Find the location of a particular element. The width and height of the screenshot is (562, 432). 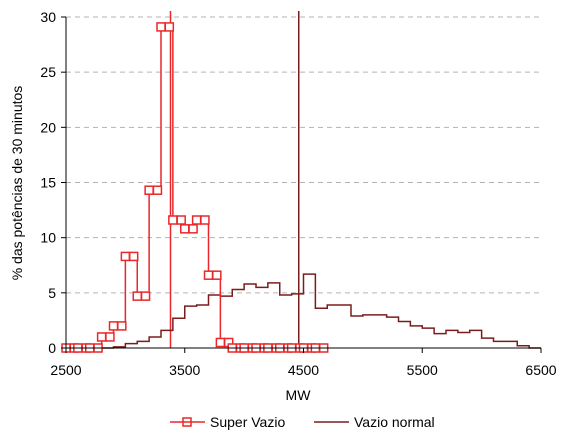

y-tick-label-10: 10 is located at coordinates (48, 238).